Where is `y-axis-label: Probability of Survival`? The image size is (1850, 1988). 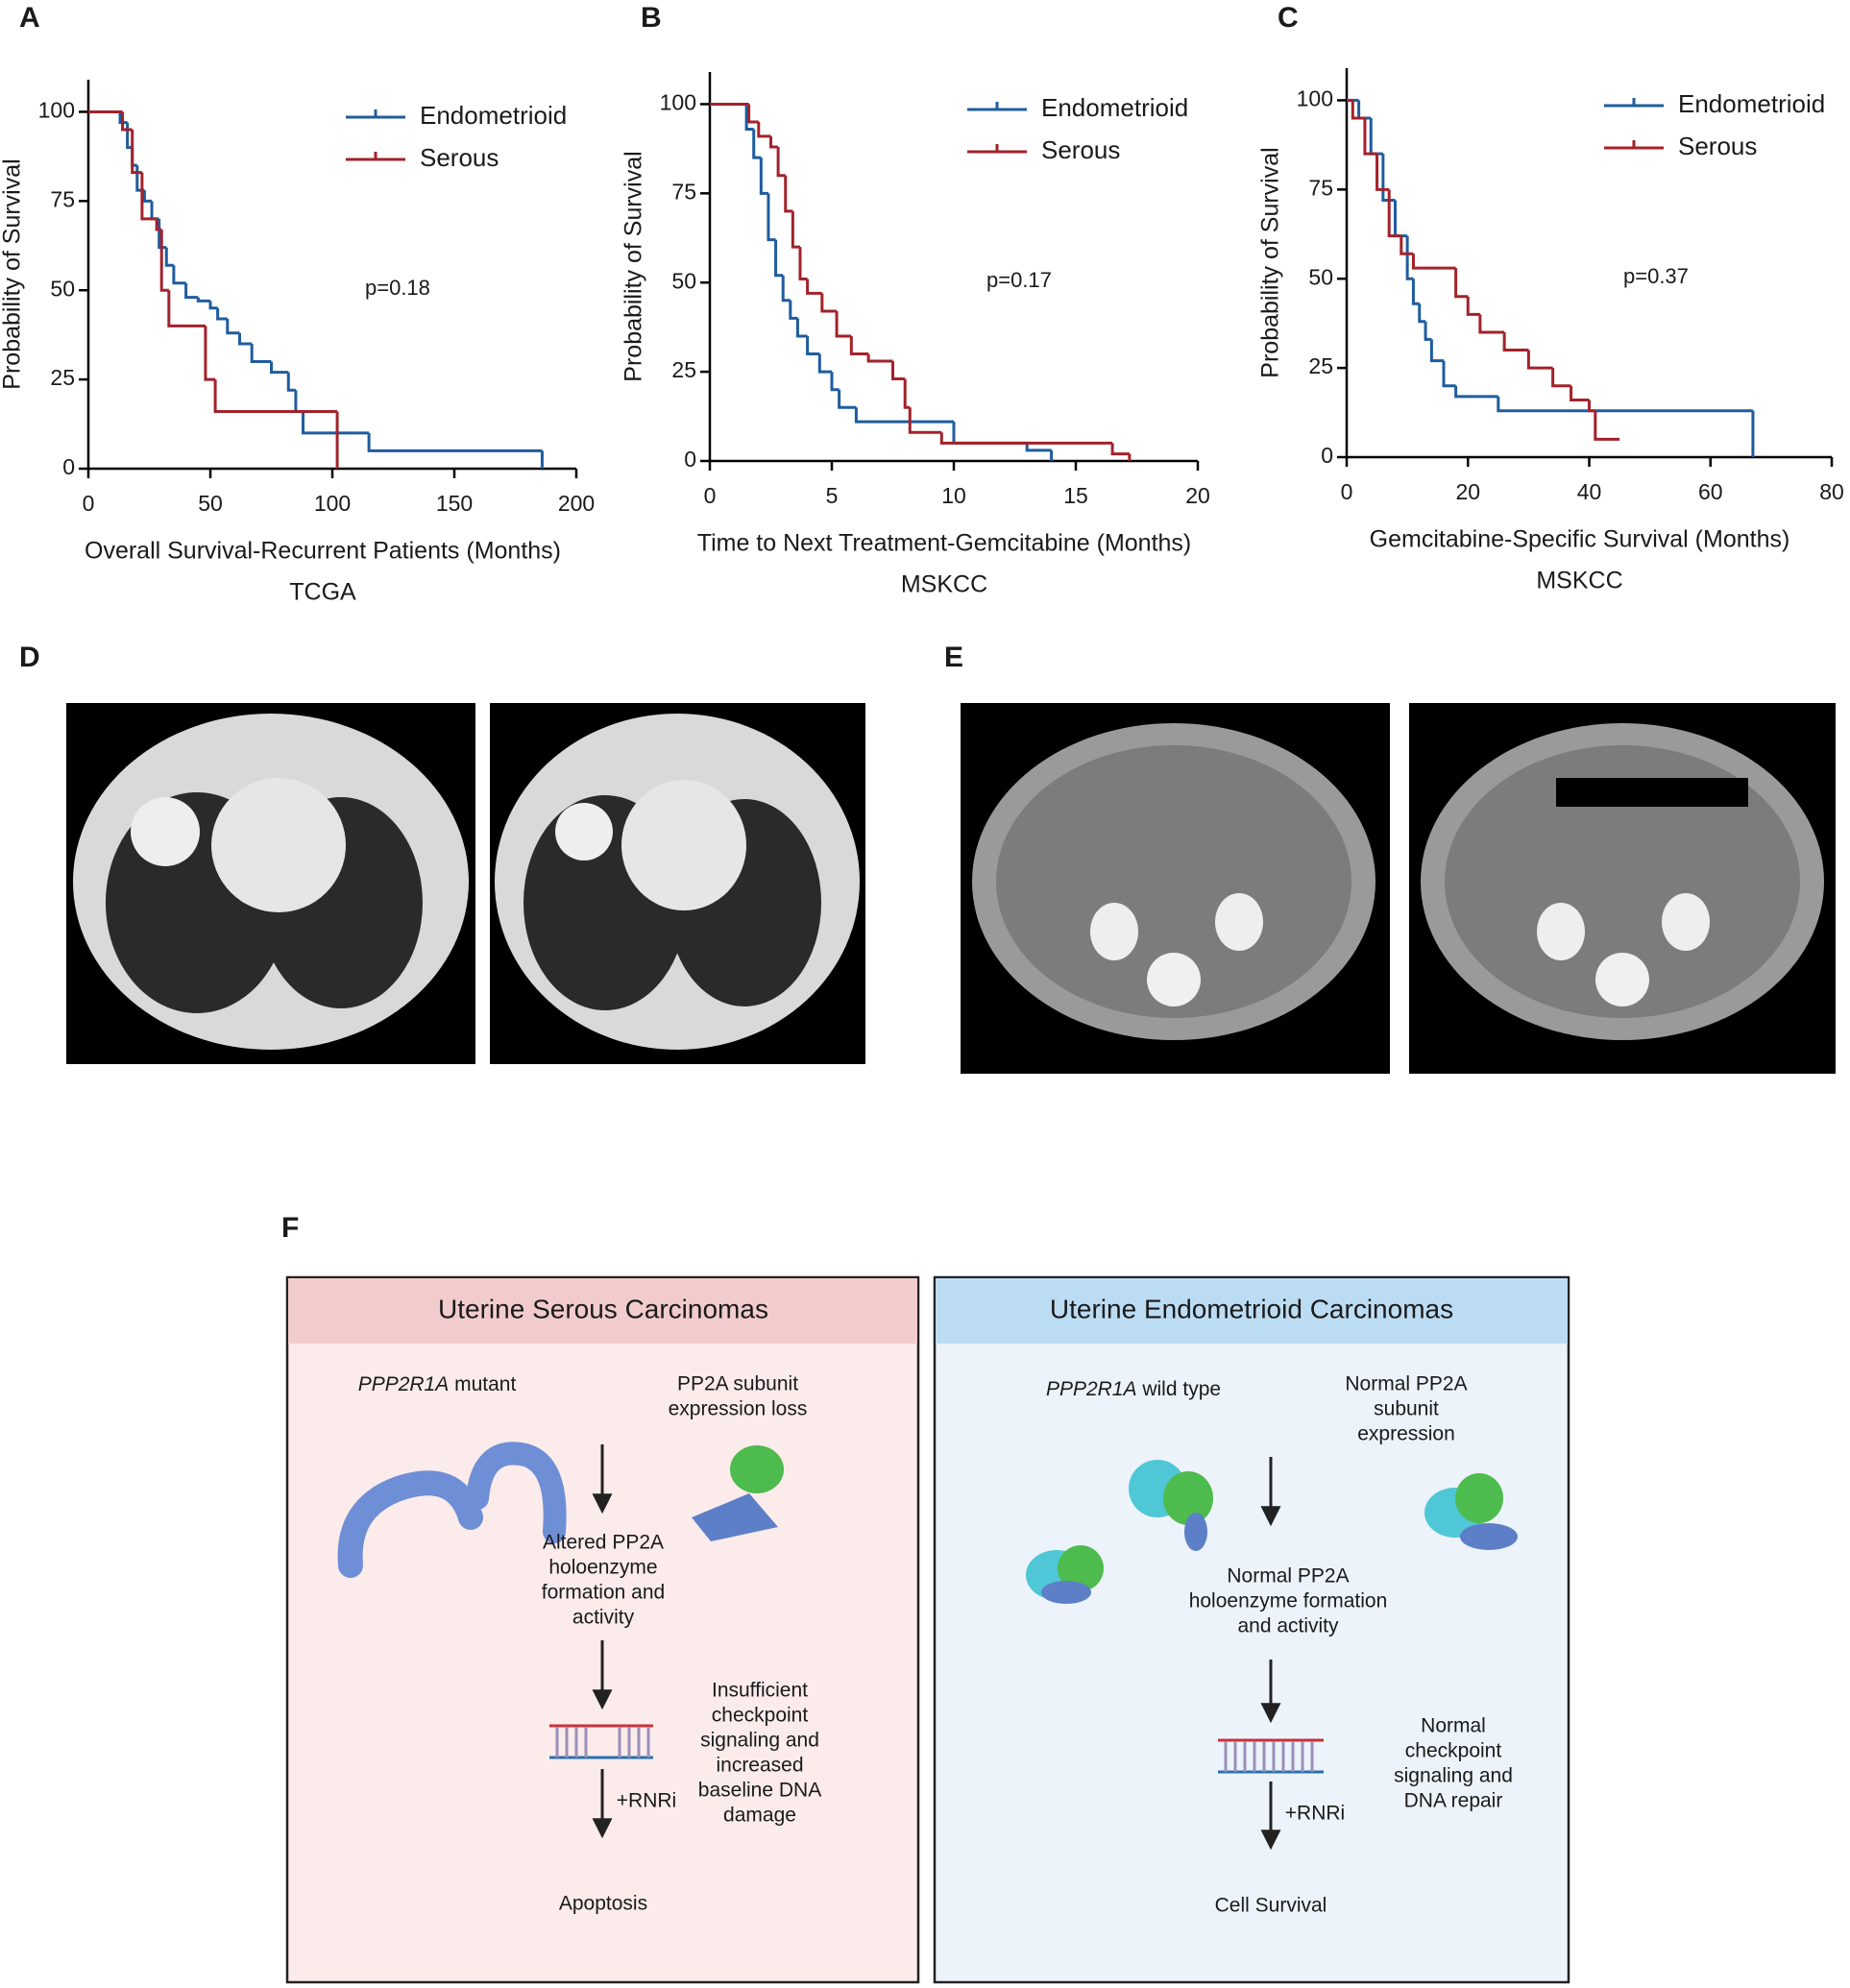
y-axis-label: Probability of Survival is located at coordinates (1270, 262).